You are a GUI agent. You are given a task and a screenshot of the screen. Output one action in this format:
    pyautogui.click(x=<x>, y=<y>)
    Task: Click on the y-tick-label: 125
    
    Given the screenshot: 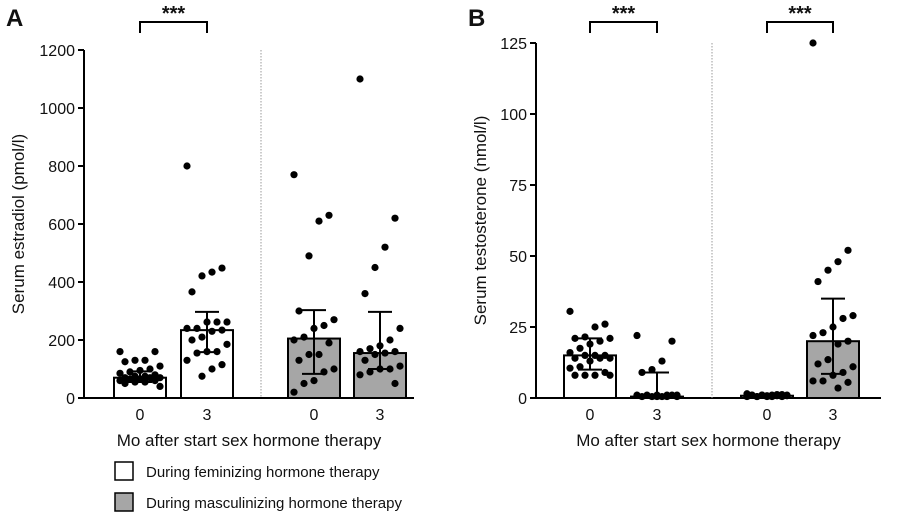 What is the action you would take?
    pyautogui.click(x=513, y=44)
    